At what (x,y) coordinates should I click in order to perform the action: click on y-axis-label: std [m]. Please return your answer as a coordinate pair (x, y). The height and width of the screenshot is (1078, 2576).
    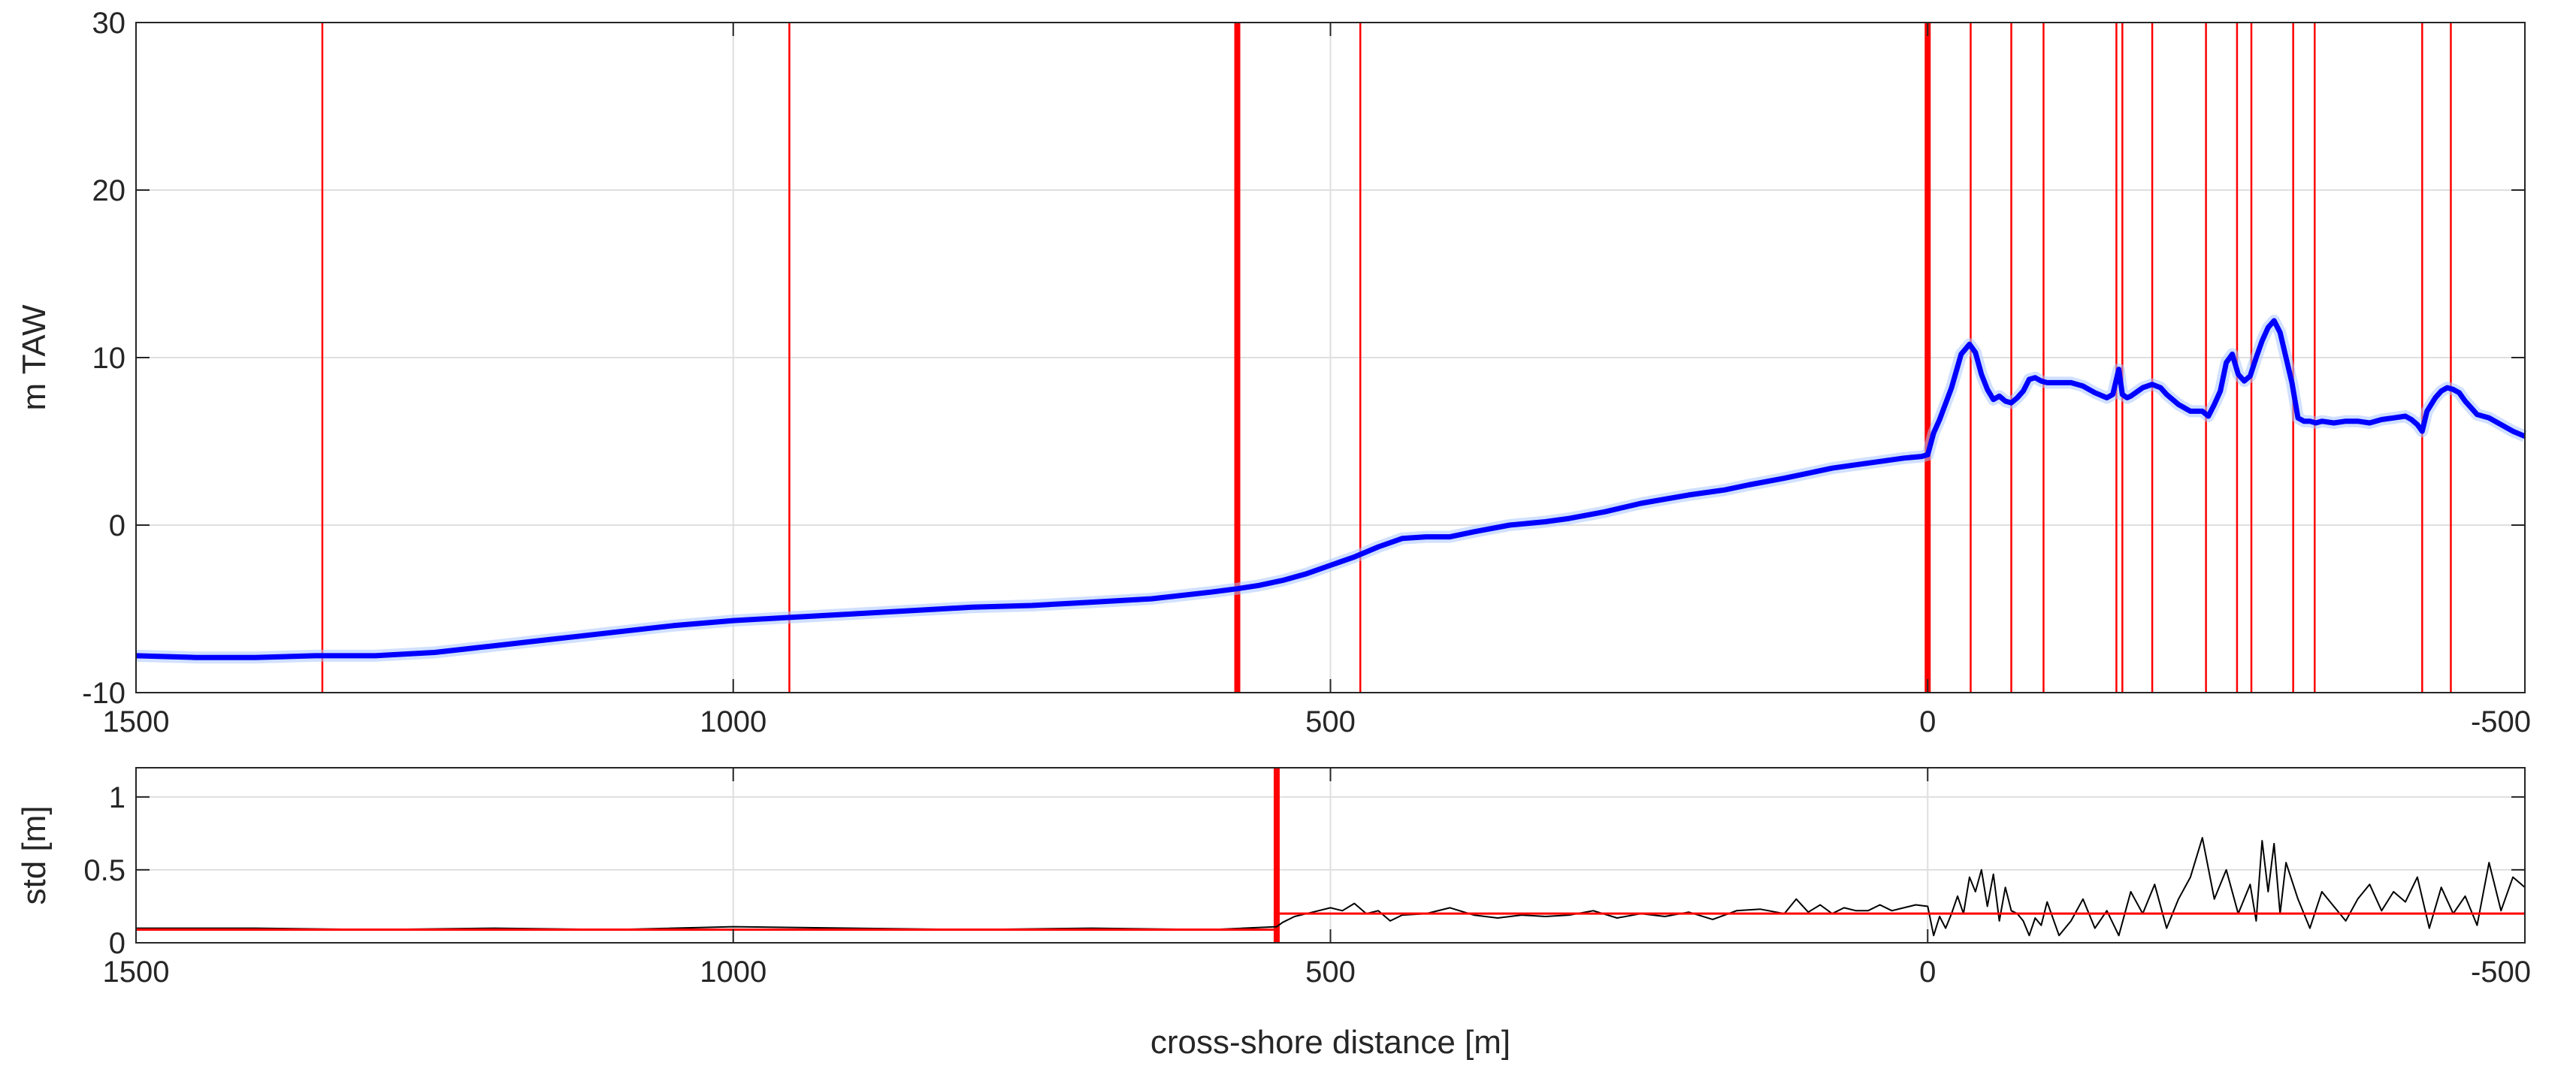
    Looking at the image, I should click on (34, 855).